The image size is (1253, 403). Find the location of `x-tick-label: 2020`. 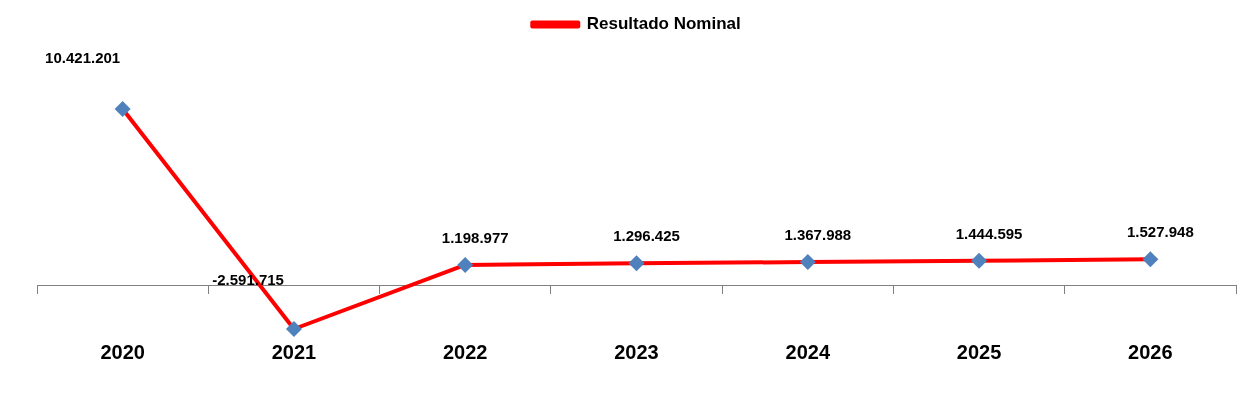

x-tick-label: 2020 is located at coordinates (122, 351).